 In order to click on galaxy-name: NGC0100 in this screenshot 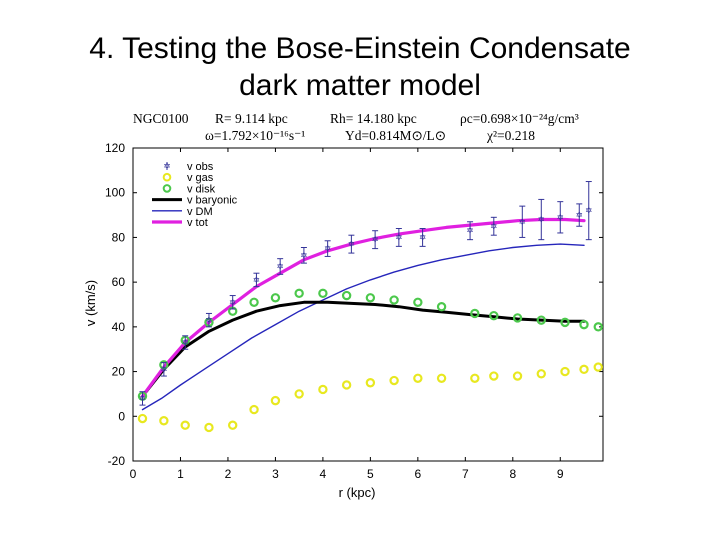, I will do `click(161, 118)`.